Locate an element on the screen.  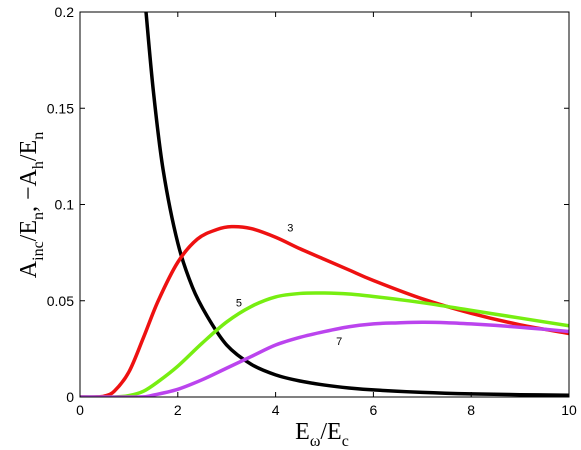
curve-label-5: 5 is located at coordinates (239, 304).